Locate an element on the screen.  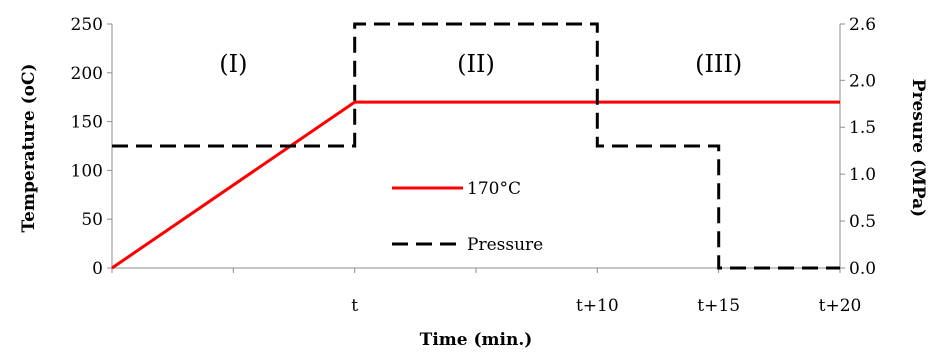
y-axis-left-title: Temperature (oC) is located at coordinates (29, 147).